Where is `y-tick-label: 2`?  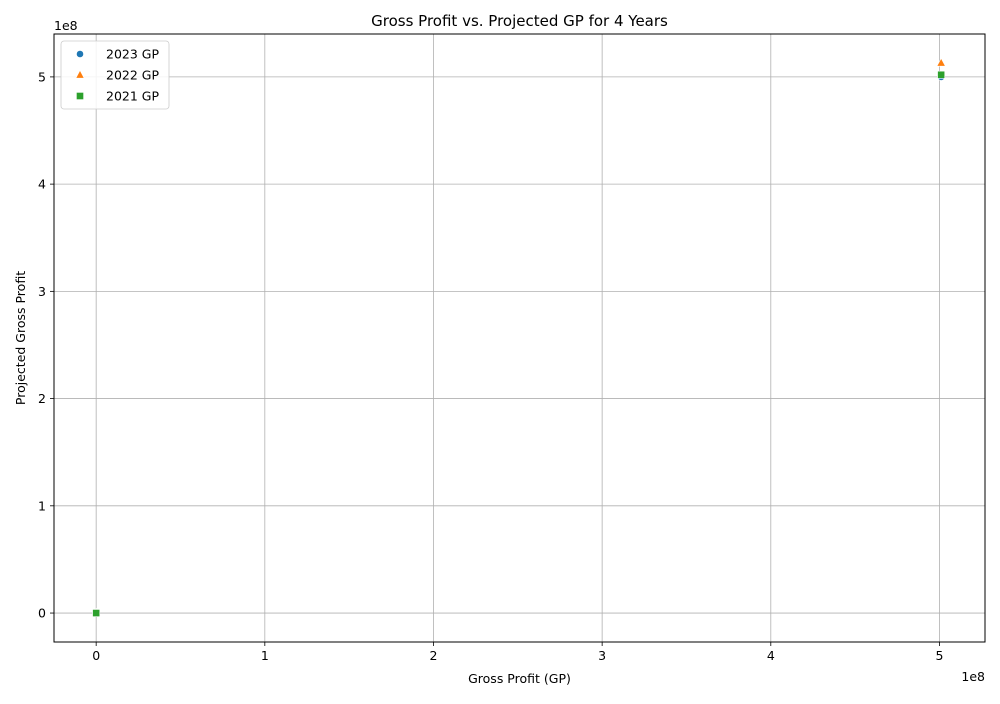
y-tick-label: 2 is located at coordinates (42, 398).